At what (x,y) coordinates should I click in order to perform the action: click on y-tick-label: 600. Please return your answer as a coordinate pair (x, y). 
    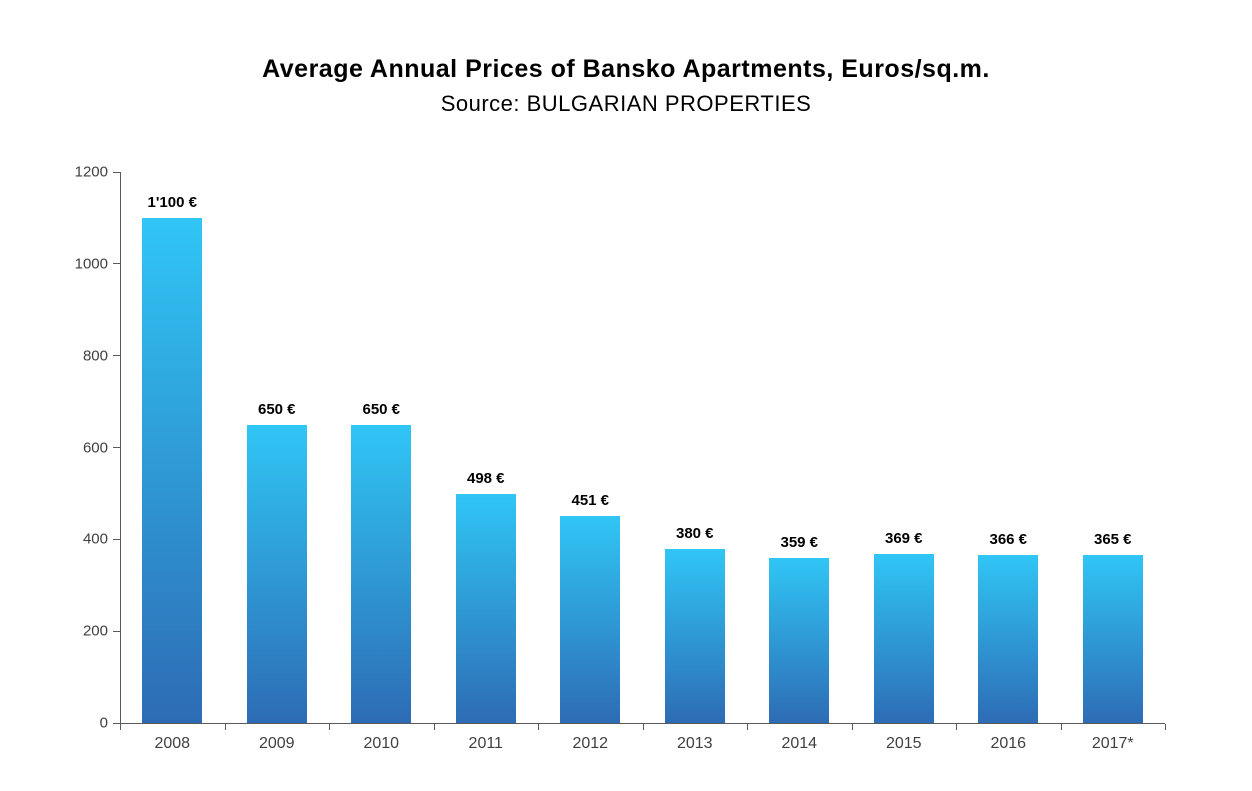
    Looking at the image, I should click on (95, 447).